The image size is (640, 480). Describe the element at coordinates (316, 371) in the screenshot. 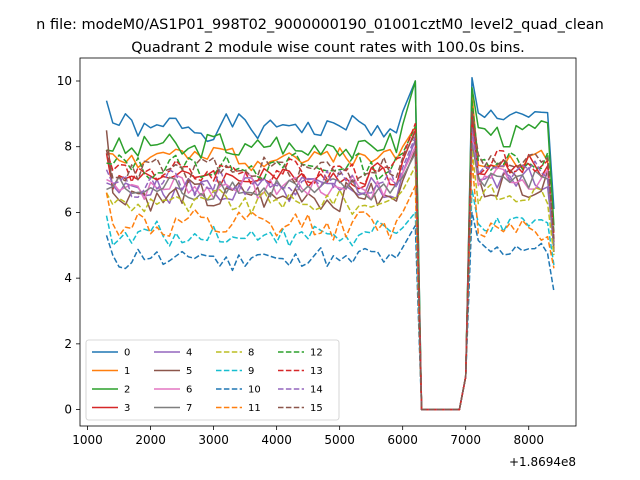

I see `legend-label-13: 13` at that location.